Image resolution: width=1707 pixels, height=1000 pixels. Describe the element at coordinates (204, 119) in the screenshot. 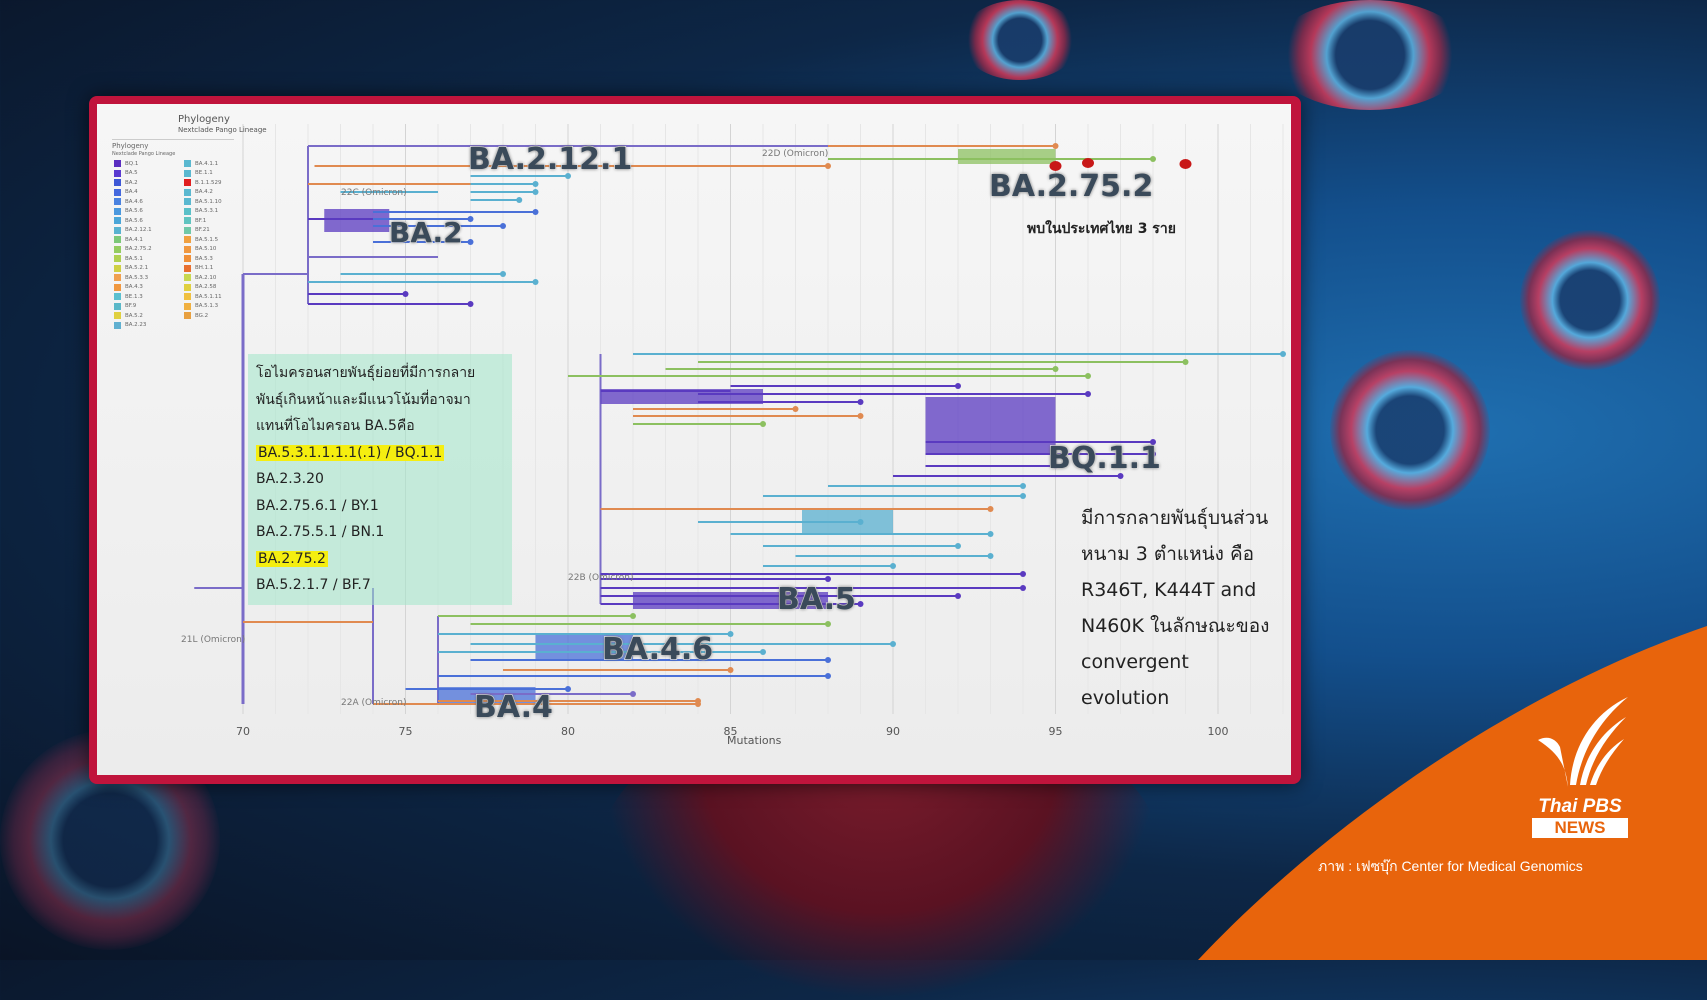

I see `panel-title: Phylogeny` at that location.